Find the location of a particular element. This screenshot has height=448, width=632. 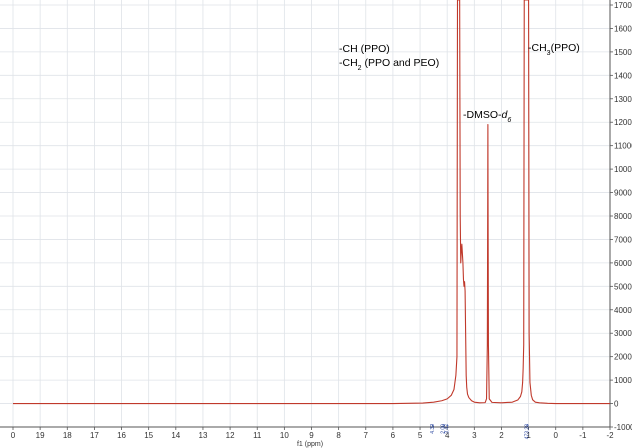

y-tick-label: 8000 is located at coordinates (623, 216).